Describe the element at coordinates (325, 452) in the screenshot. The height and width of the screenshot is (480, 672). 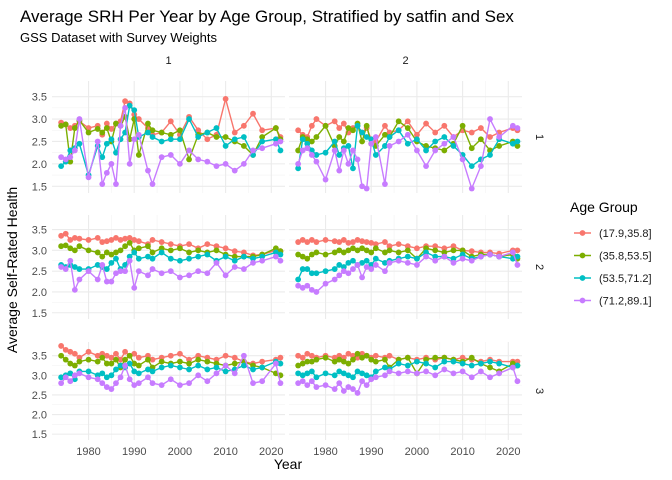
I see `x-tick-label: 1980` at that location.